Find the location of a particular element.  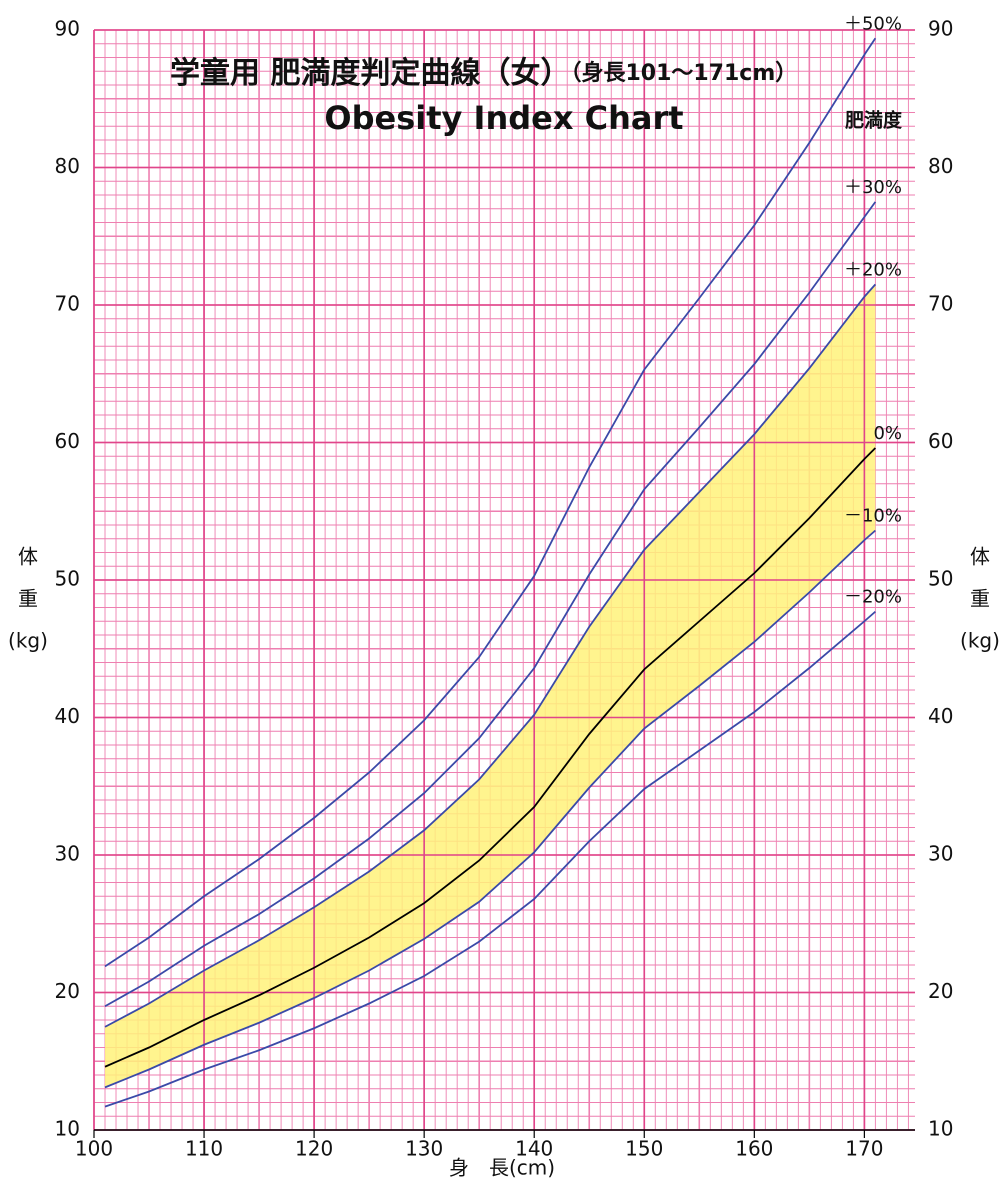

y2-axis-label: 体 is located at coordinates (980, 557).